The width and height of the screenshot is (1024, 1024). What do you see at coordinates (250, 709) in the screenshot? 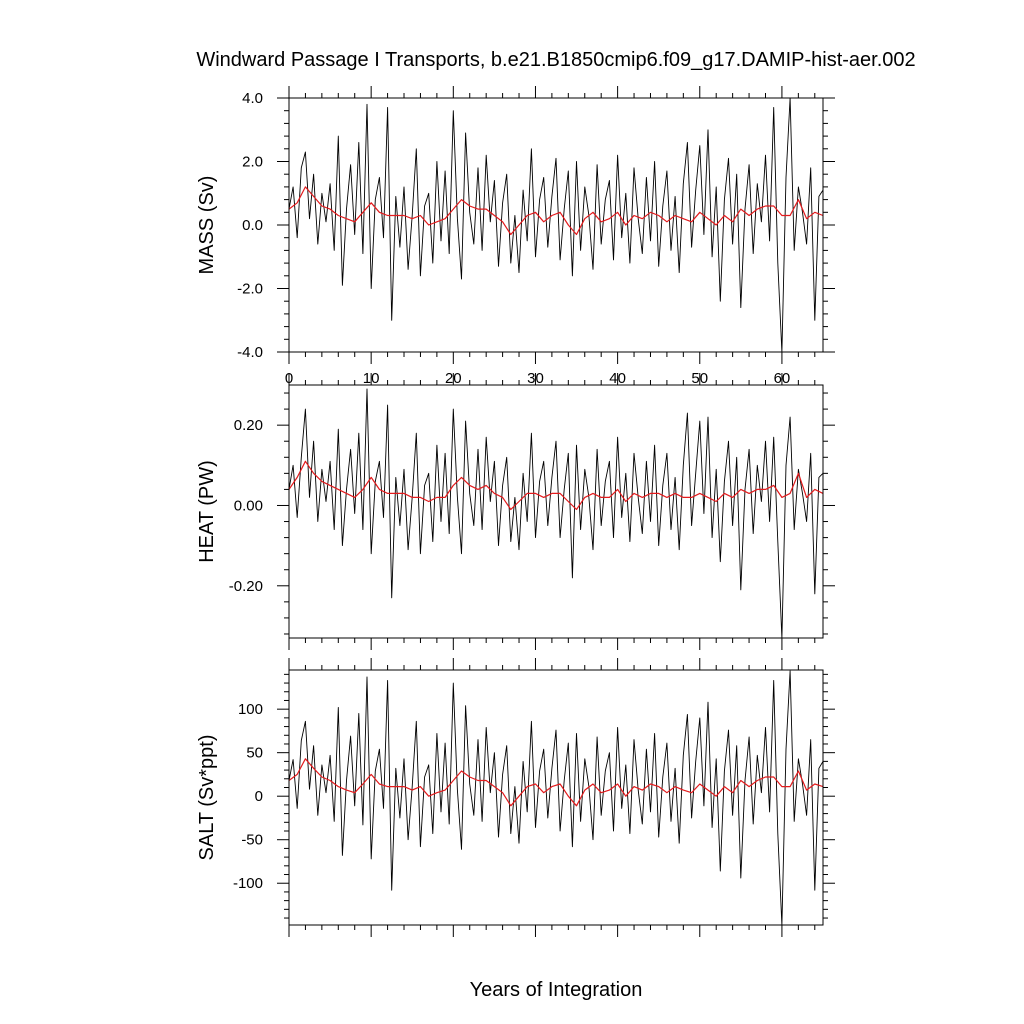
I see `salt-y-tick-label: 100` at bounding box center [250, 709].